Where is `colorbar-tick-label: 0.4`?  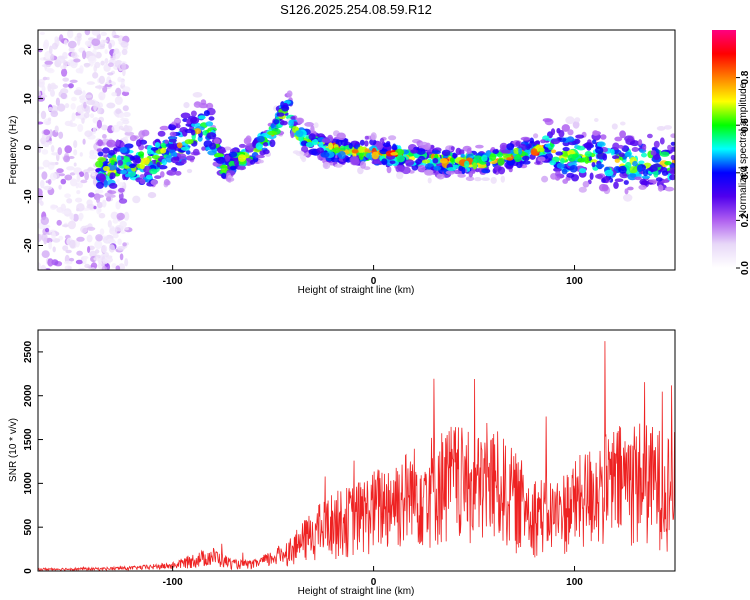 colorbar-tick-label: 0.4 is located at coordinates (745, 172).